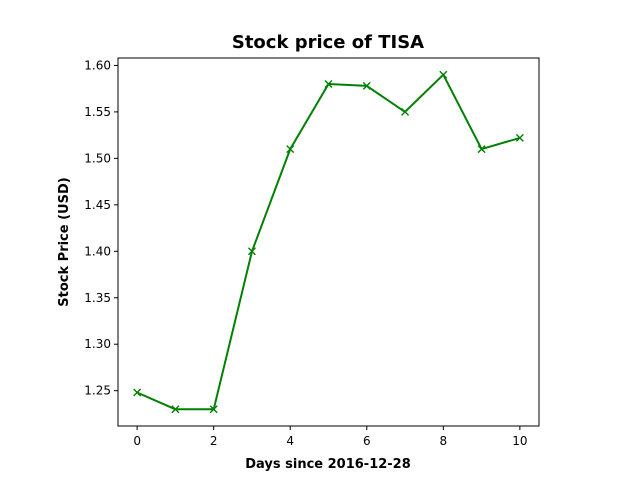  What do you see at coordinates (290, 441) in the screenshot?
I see `x-tick-label: 4` at bounding box center [290, 441].